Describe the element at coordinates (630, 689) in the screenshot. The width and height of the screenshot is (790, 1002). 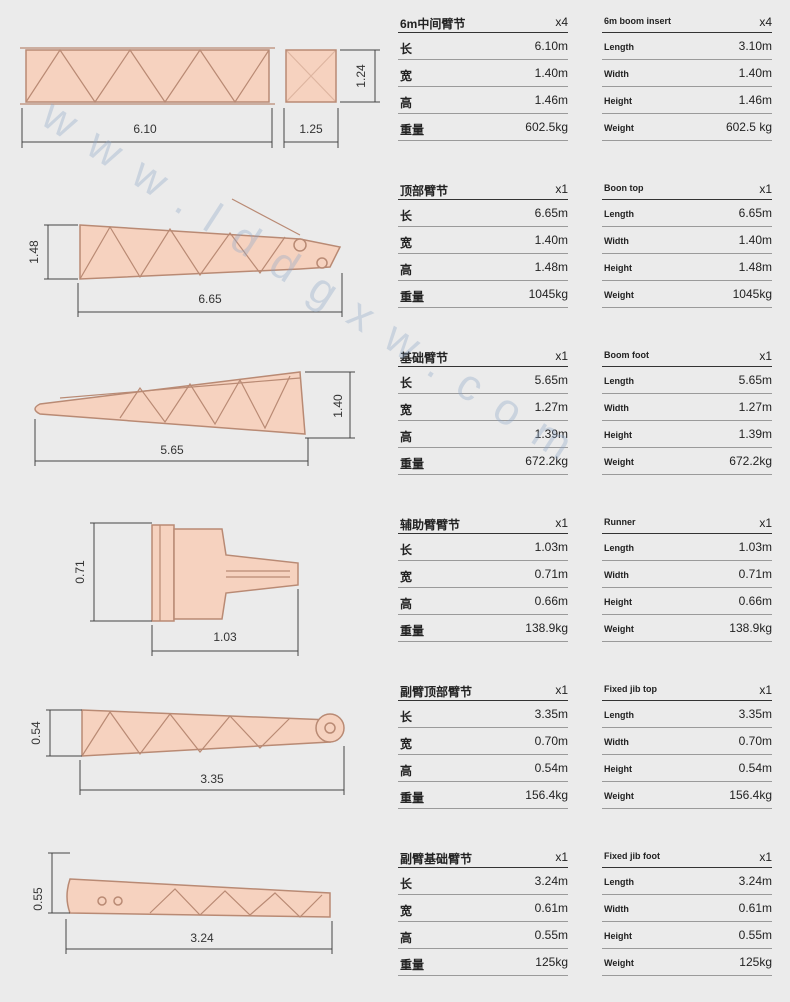
I see `spec-title: Fixed jib top` at that location.